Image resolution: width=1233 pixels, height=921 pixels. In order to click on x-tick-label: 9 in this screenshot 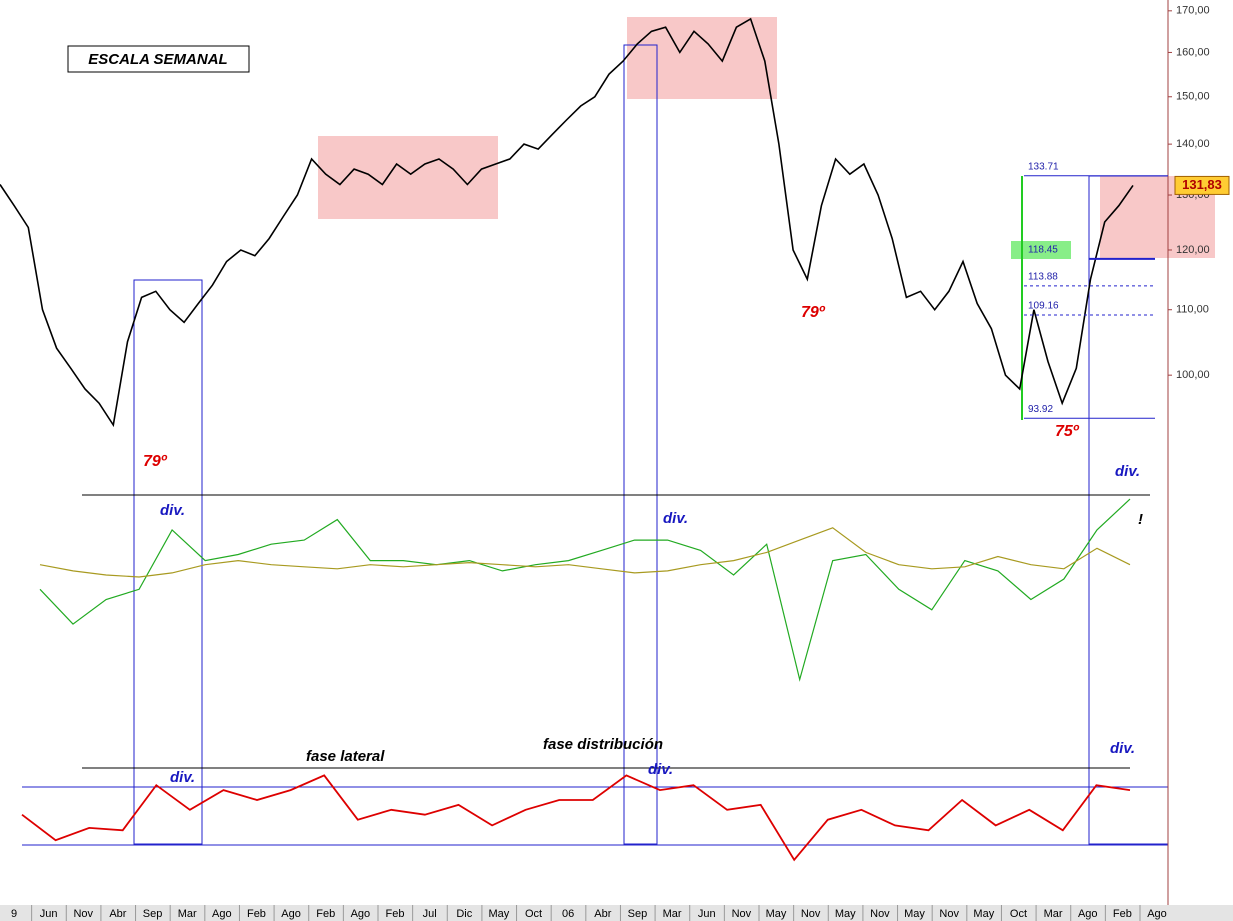, I will do `click(14, 914)`.